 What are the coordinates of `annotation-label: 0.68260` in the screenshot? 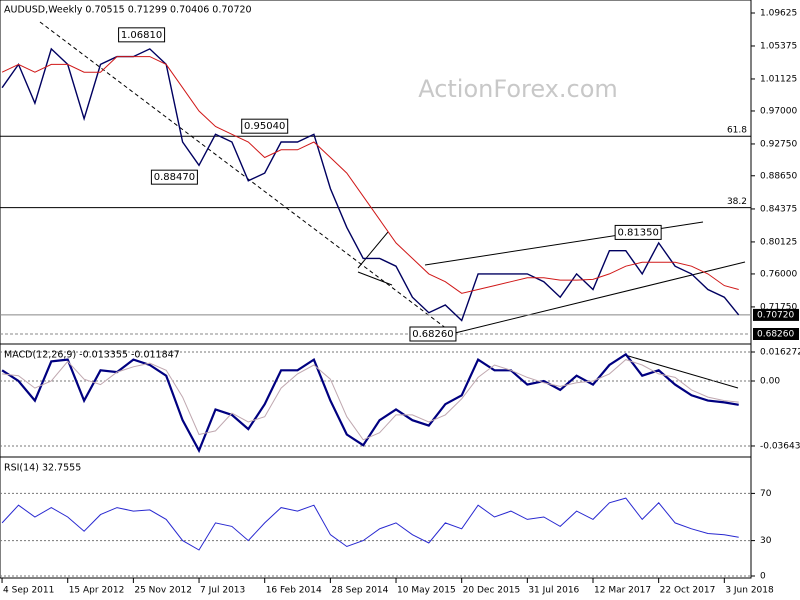 It's located at (432, 334).